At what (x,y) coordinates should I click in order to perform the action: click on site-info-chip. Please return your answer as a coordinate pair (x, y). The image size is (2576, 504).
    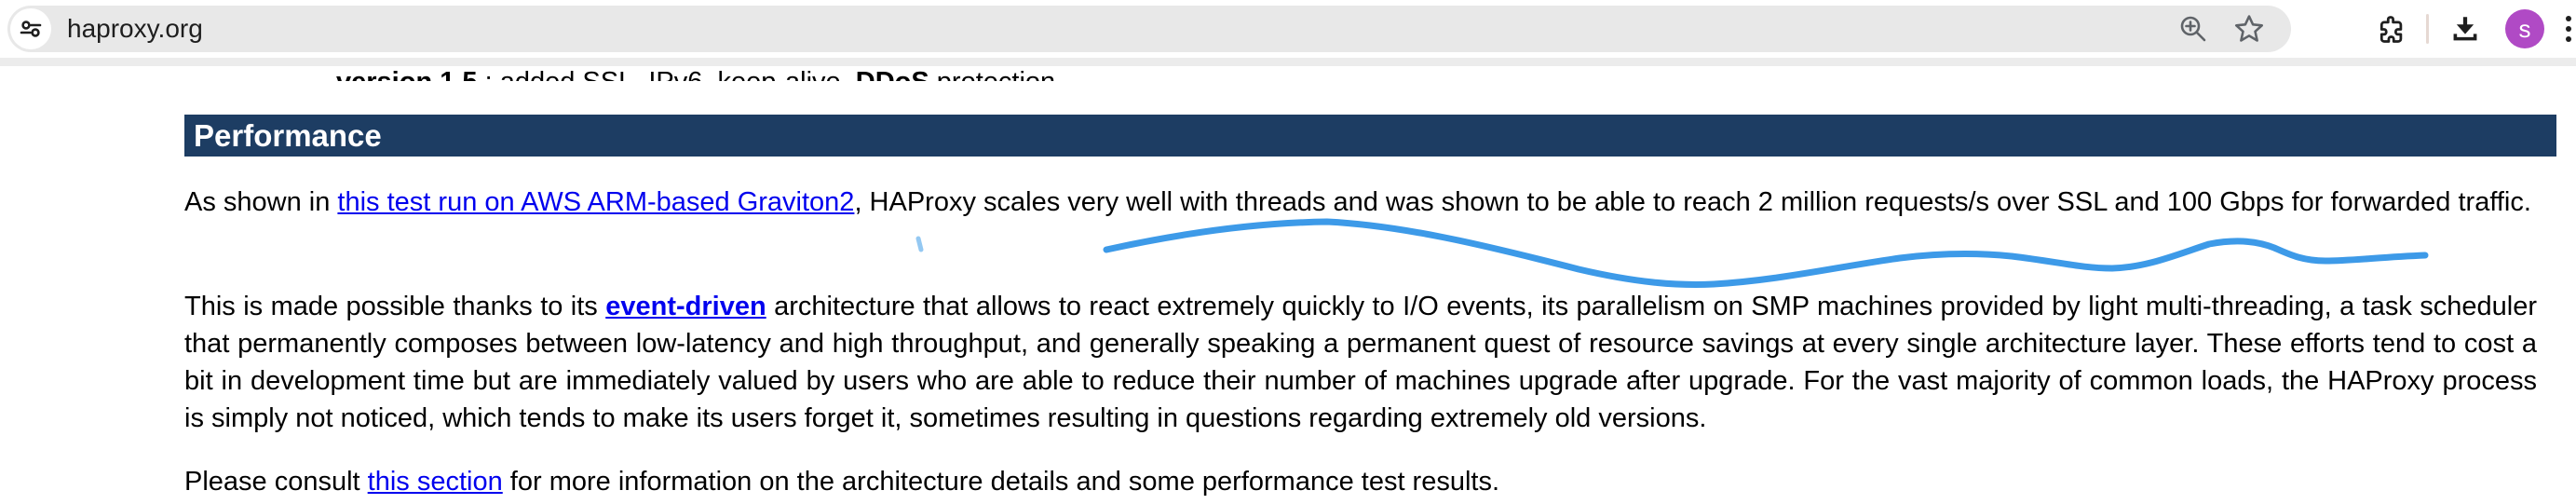
    Looking at the image, I should click on (30, 28).